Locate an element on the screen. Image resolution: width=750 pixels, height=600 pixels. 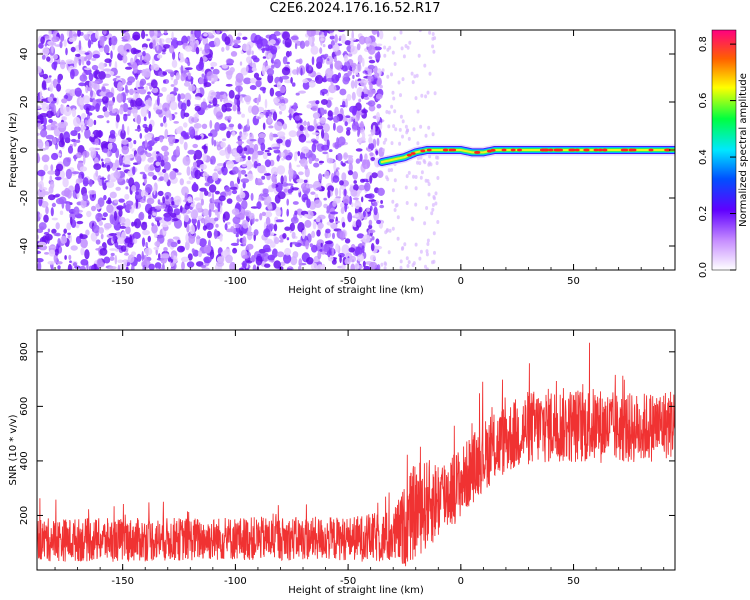
colorbar-tick-label: 0.6 is located at coordinates (703, 101).